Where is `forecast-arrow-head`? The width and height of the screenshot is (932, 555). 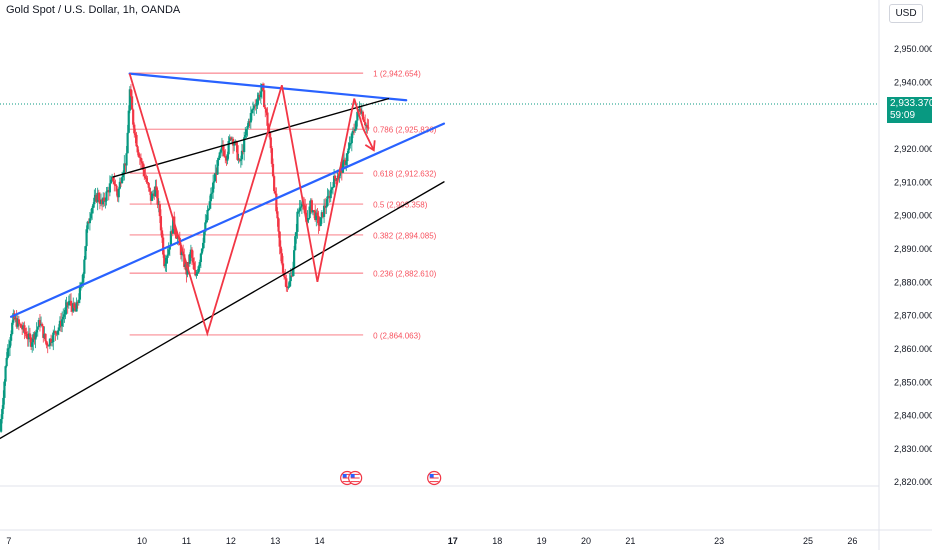 forecast-arrow-head is located at coordinates (370, 146).